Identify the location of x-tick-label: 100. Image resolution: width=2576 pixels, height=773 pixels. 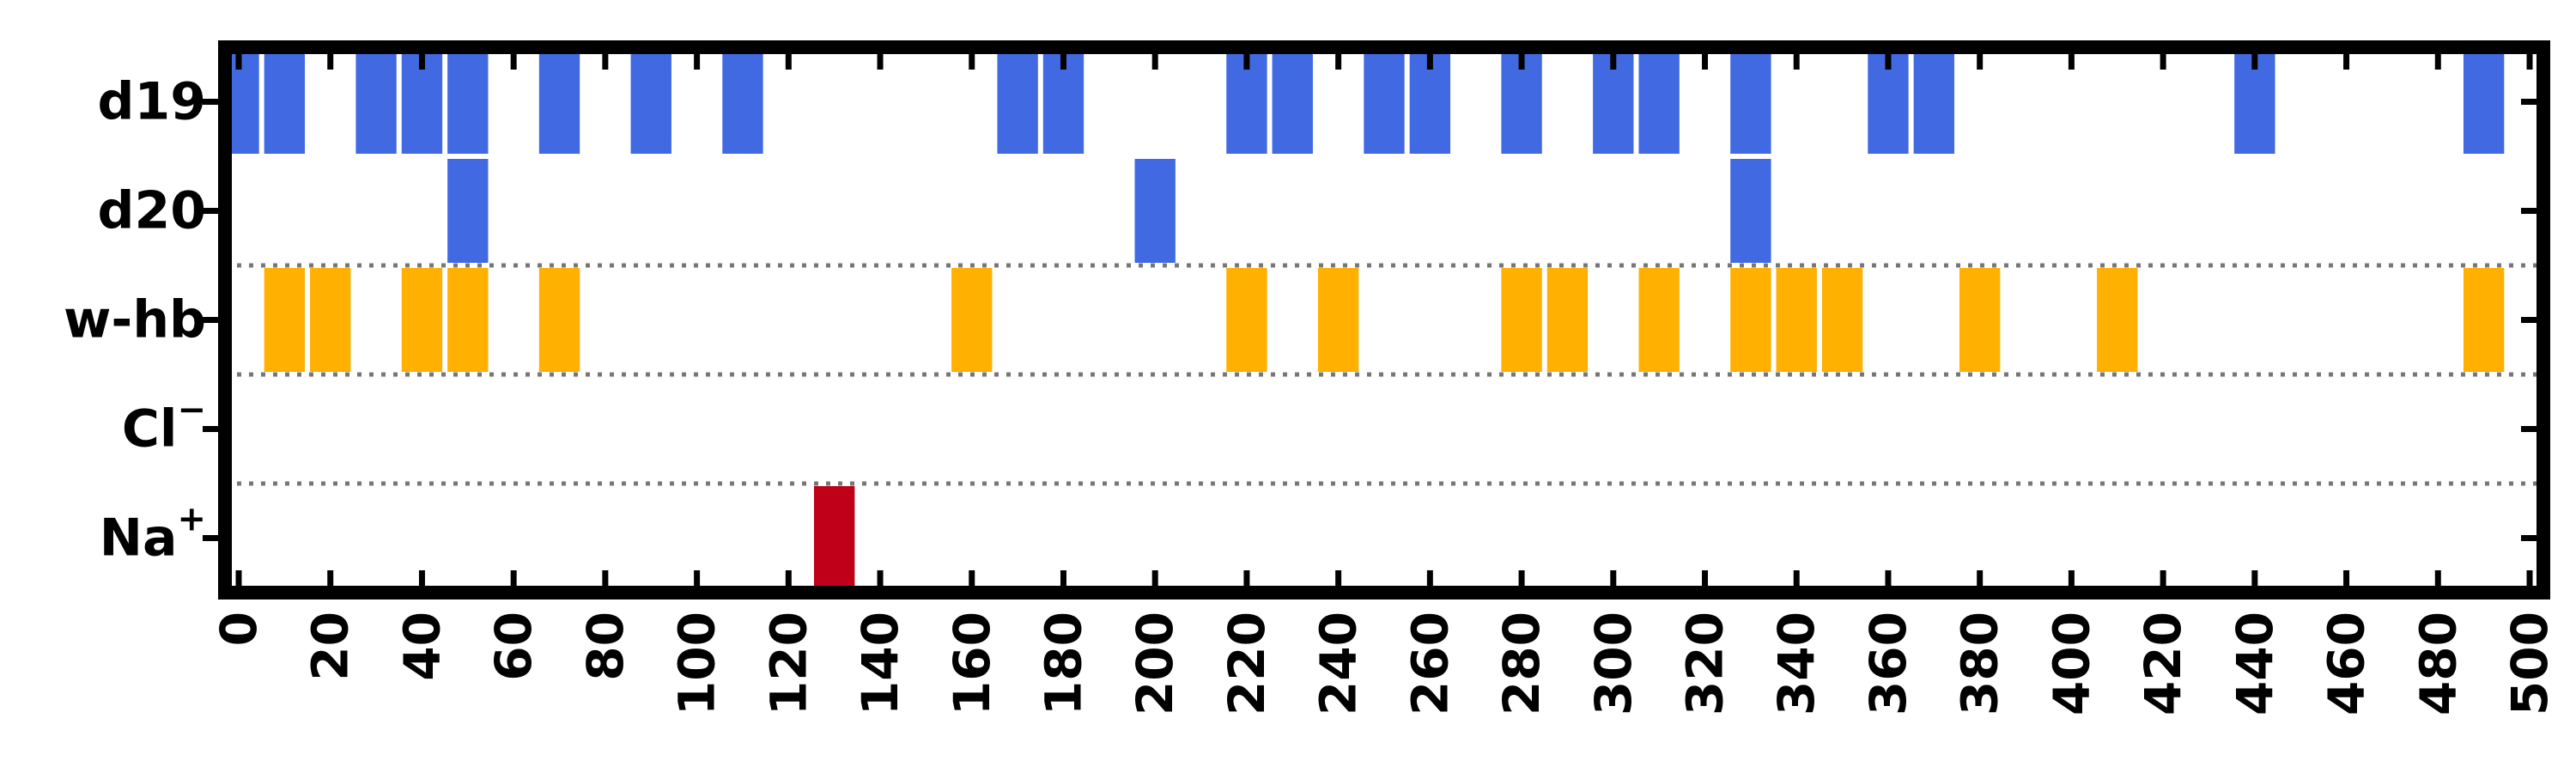
(697, 663).